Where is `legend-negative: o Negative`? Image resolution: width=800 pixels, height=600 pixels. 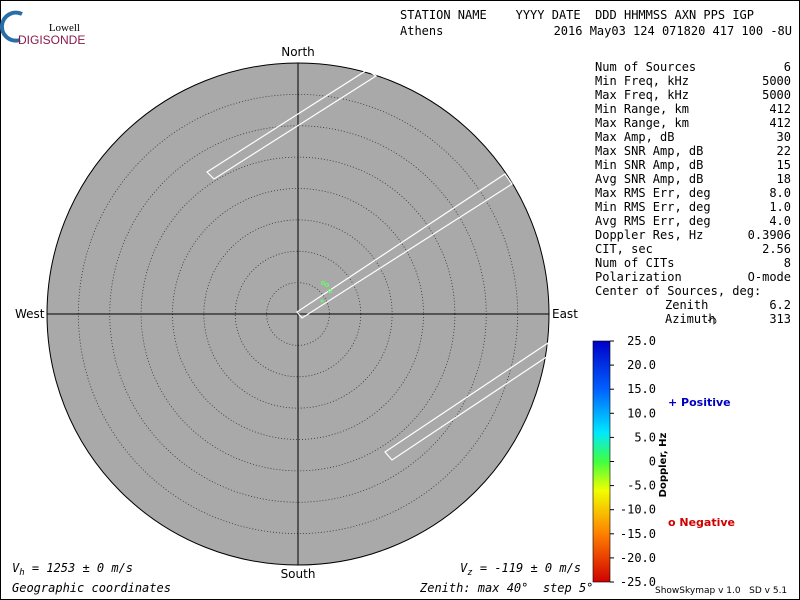 legend-negative: o Negative is located at coordinates (701, 522).